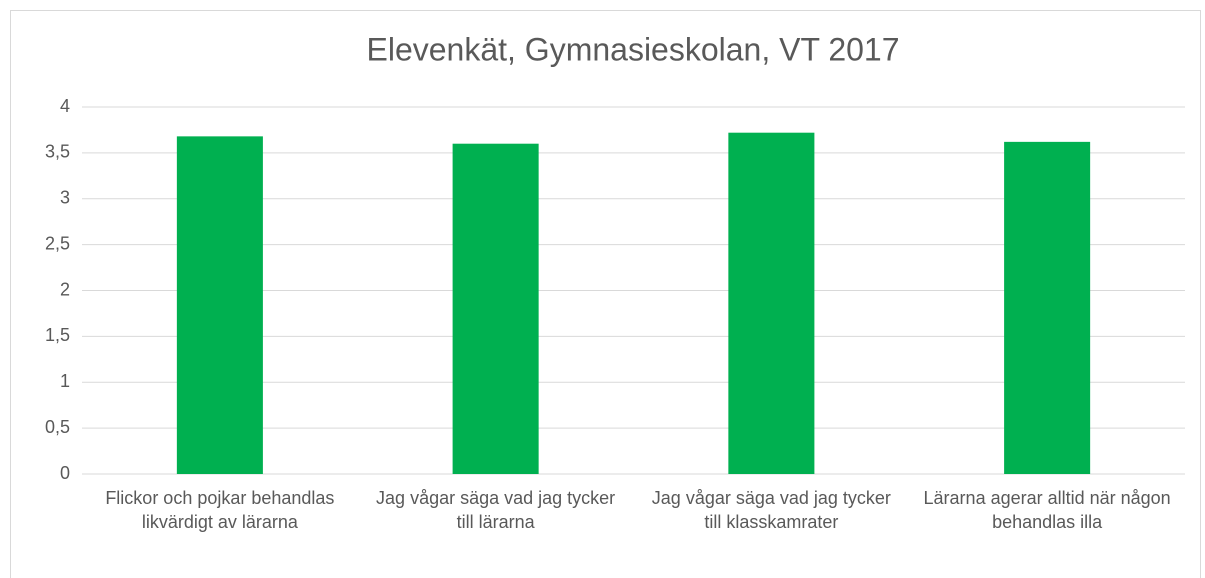 The image size is (1205, 578). Describe the element at coordinates (65, 381) in the screenshot. I see `y-tick-label: 1` at that location.